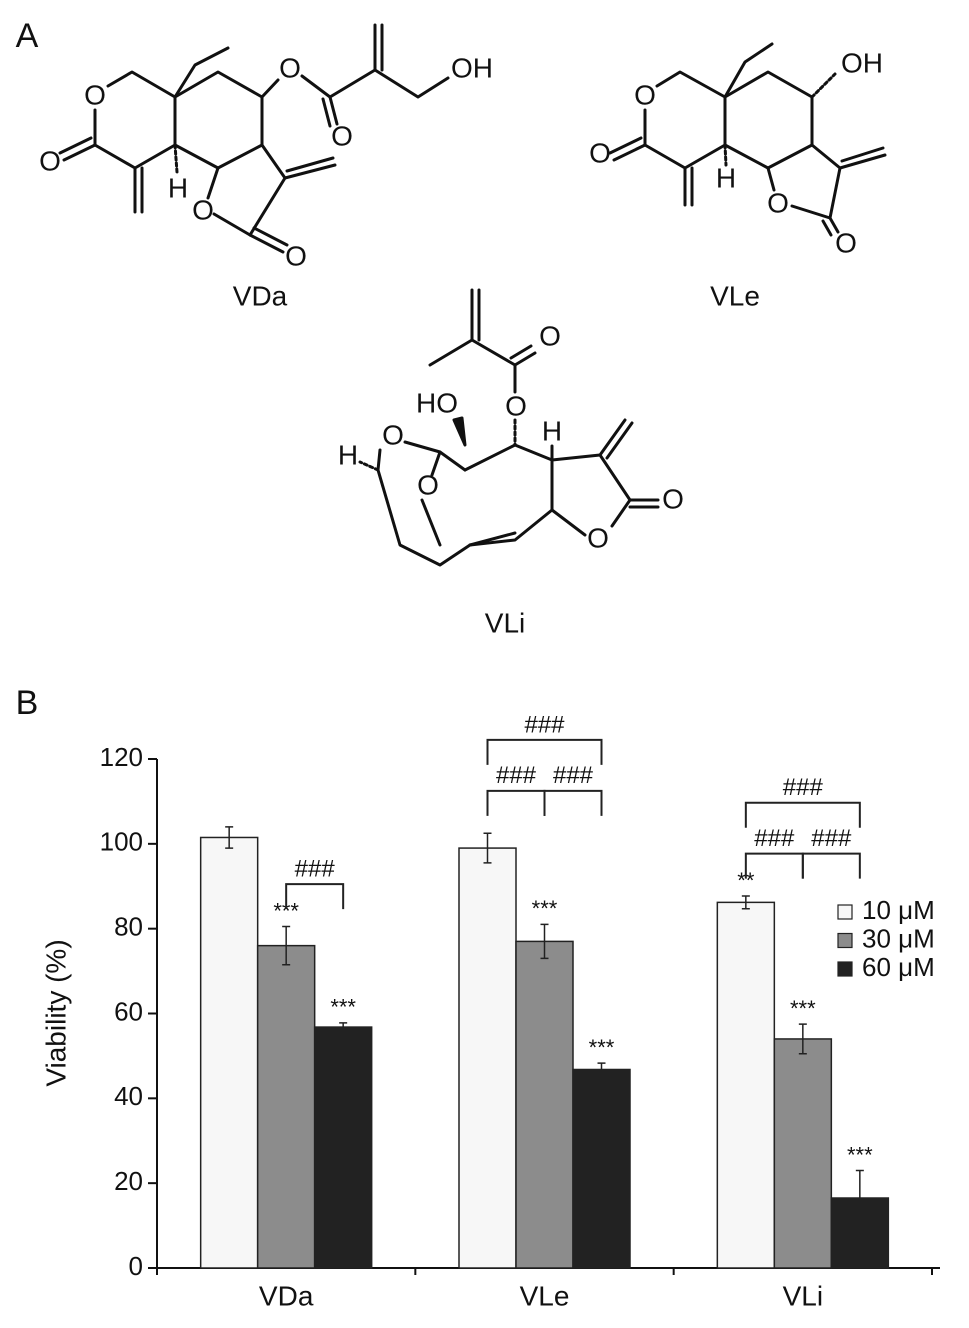 This screenshot has width=969, height=1328. What do you see at coordinates (254, 138) in the screenshot?
I see `structure-vda` at bounding box center [254, 138].